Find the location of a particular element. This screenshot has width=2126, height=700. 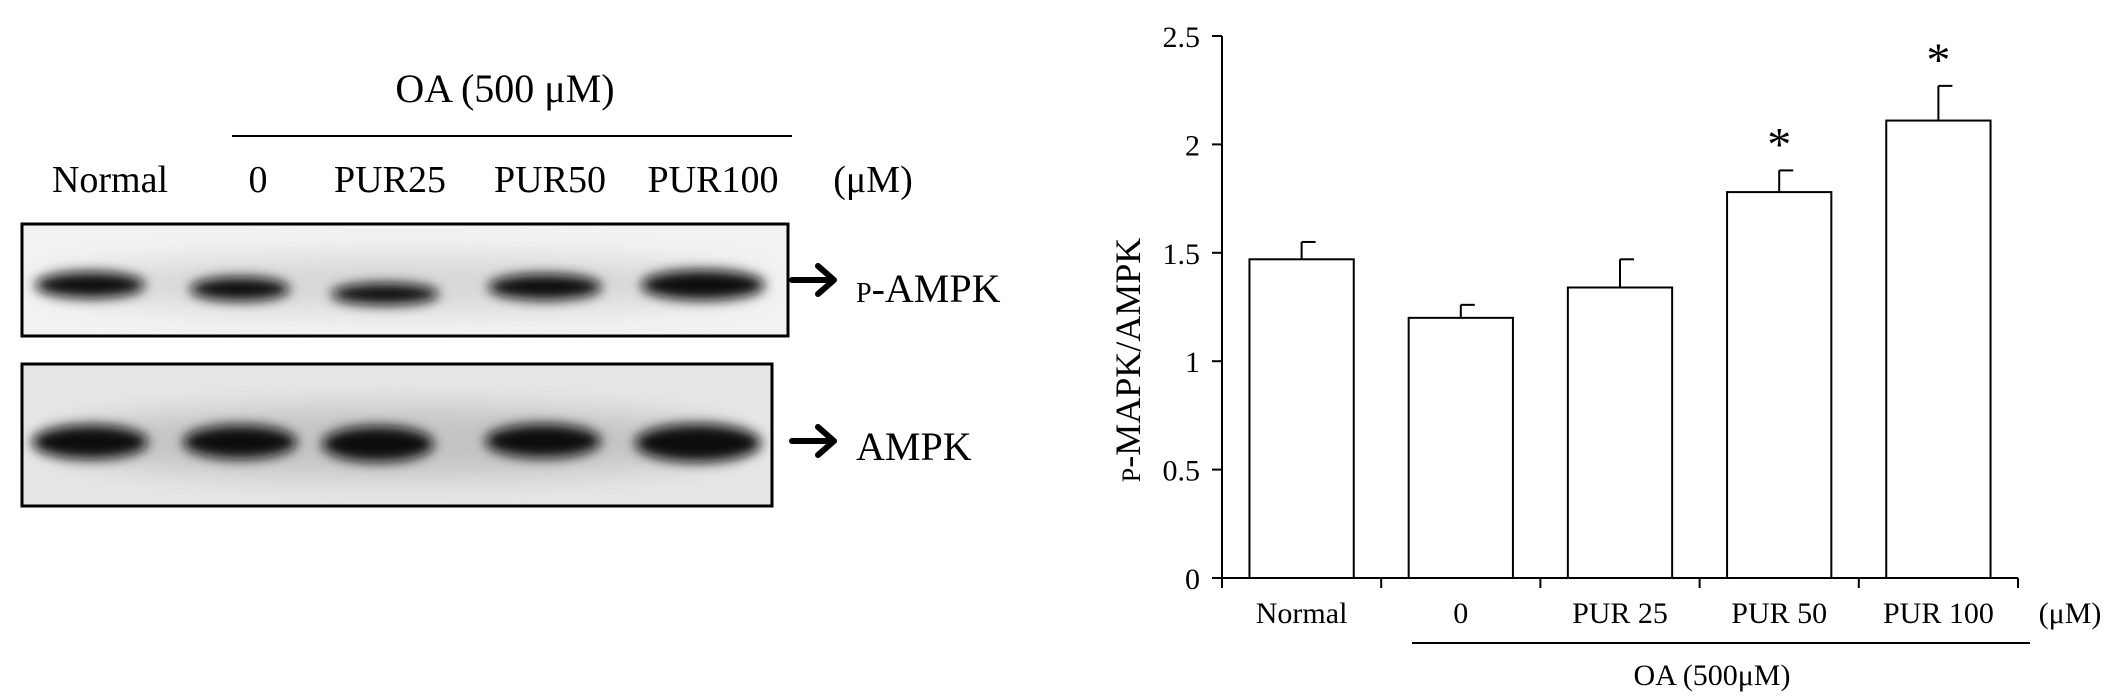

y-tick-label: 0 is located at coordinates (1192, 579).